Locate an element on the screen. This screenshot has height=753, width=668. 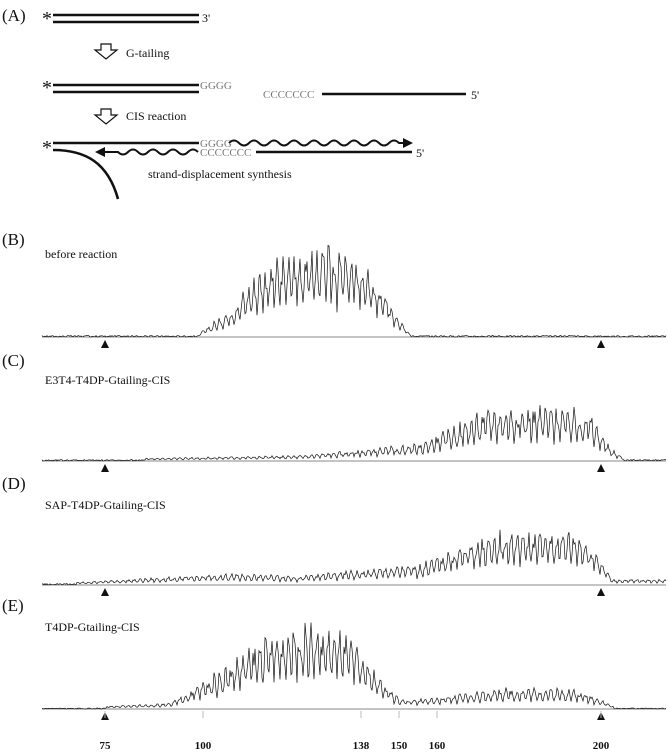
end-label-5prime-bottom: 5' is located at coordinates (420, 153).